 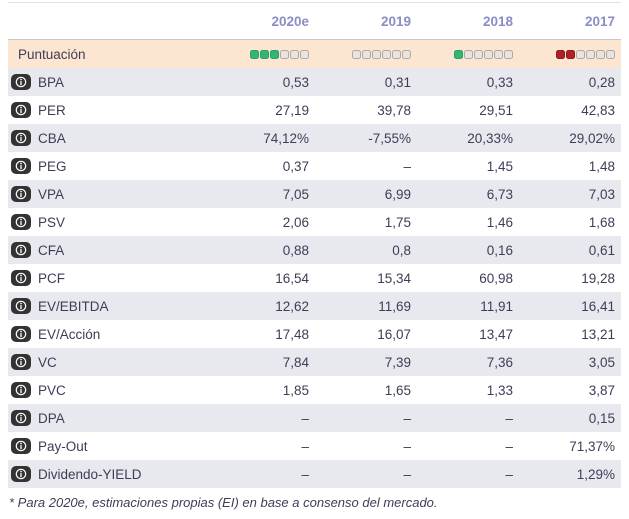 What do you see at coordinates (292, 278) in the screenshot?
I see `metric-value: 16,54` at bounding box center [292, 278].